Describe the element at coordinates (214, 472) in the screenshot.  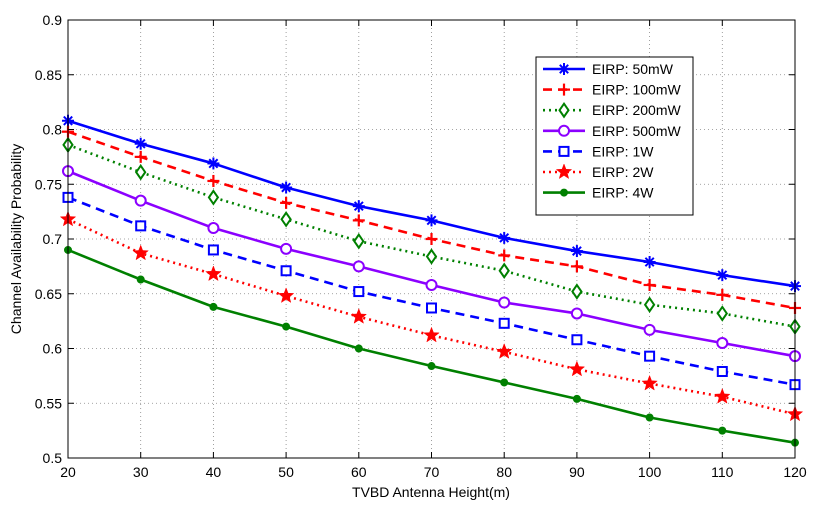
I see `x-tick-label: 40` at that location.